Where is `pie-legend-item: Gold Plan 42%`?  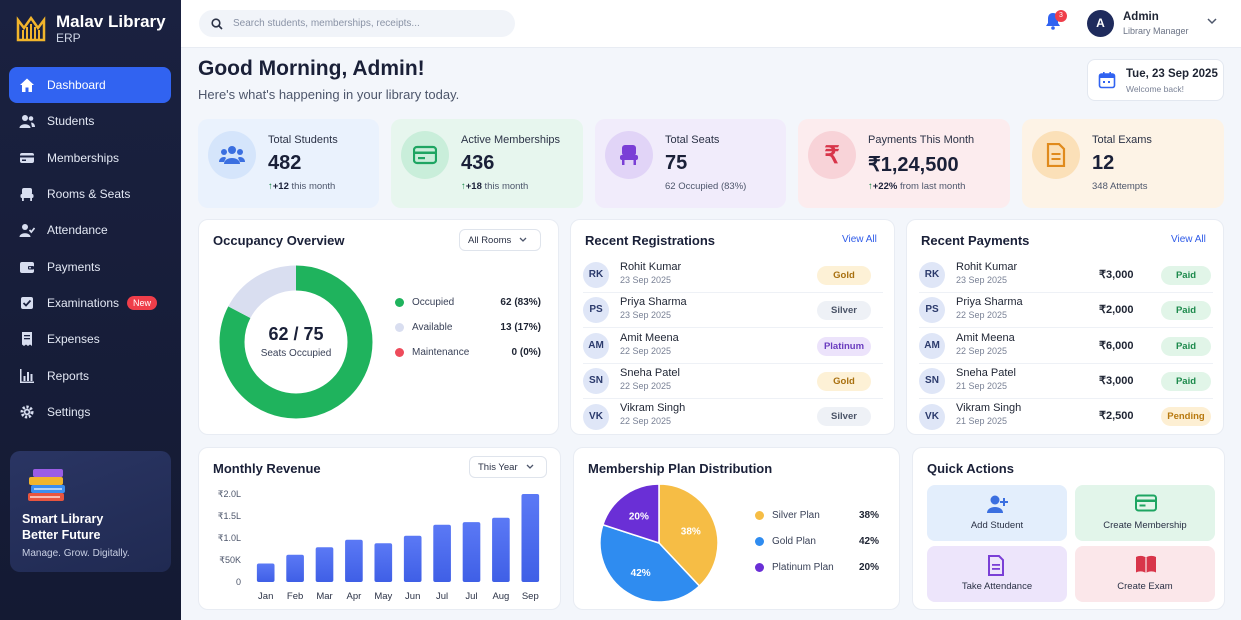
pie-legend-item: Gold Plan 42% is located at coordinates (817, 541).